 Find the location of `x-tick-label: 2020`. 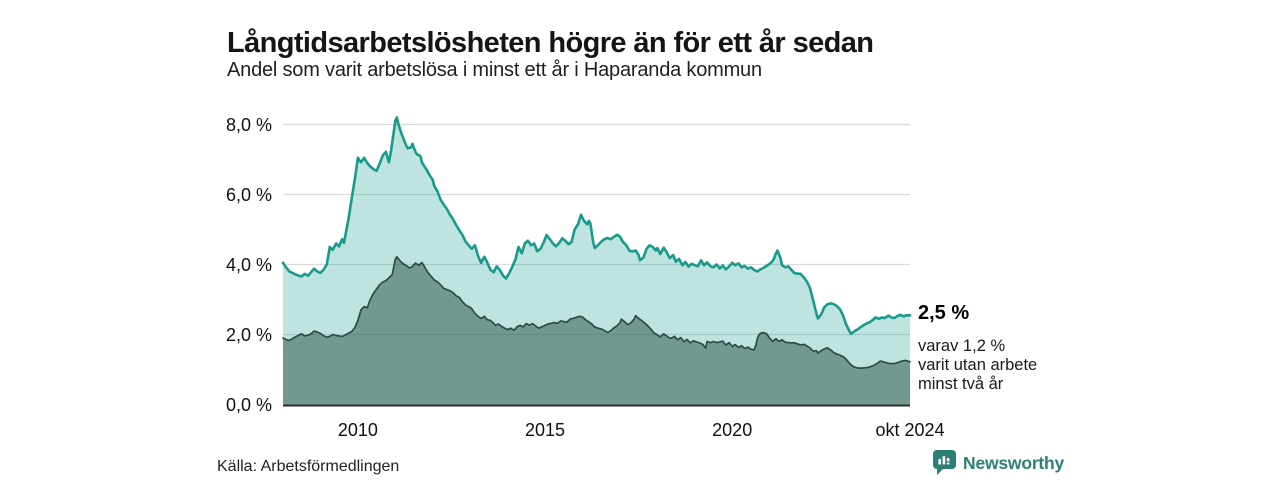

x-tick-label: 2020 is located at coordinates (732, 430).